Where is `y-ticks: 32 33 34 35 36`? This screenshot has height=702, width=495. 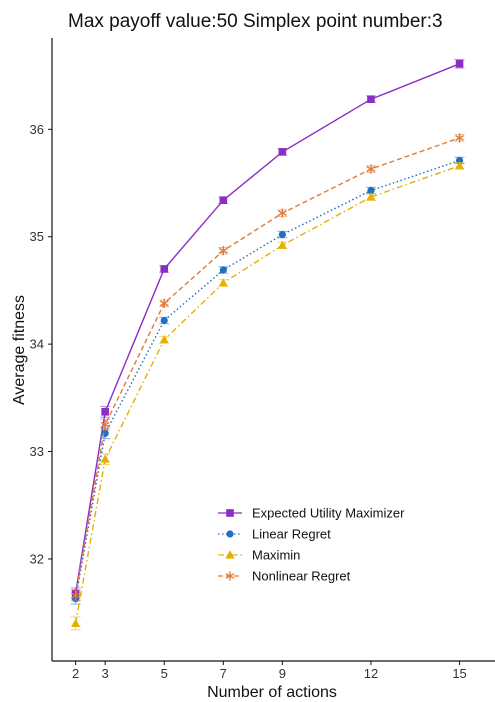
y-ticks: 32 33 34 35 36 is located at coordinates (41, 344).